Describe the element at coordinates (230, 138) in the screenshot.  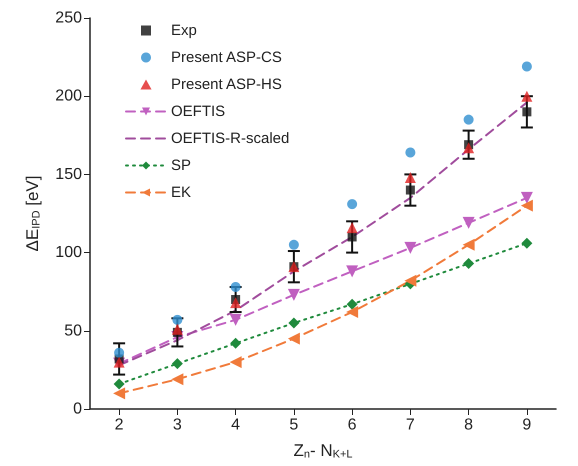
I see `legend-label: OEFTIS-R-scaled` at that location.